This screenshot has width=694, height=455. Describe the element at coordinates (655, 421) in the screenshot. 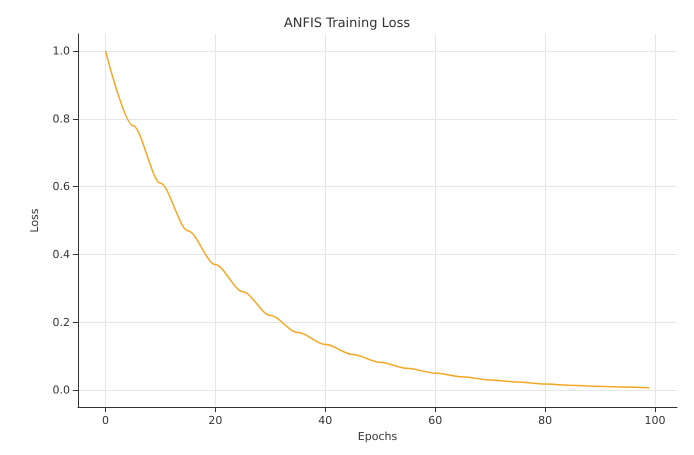

I see `x-tick-label: 100` at that location.